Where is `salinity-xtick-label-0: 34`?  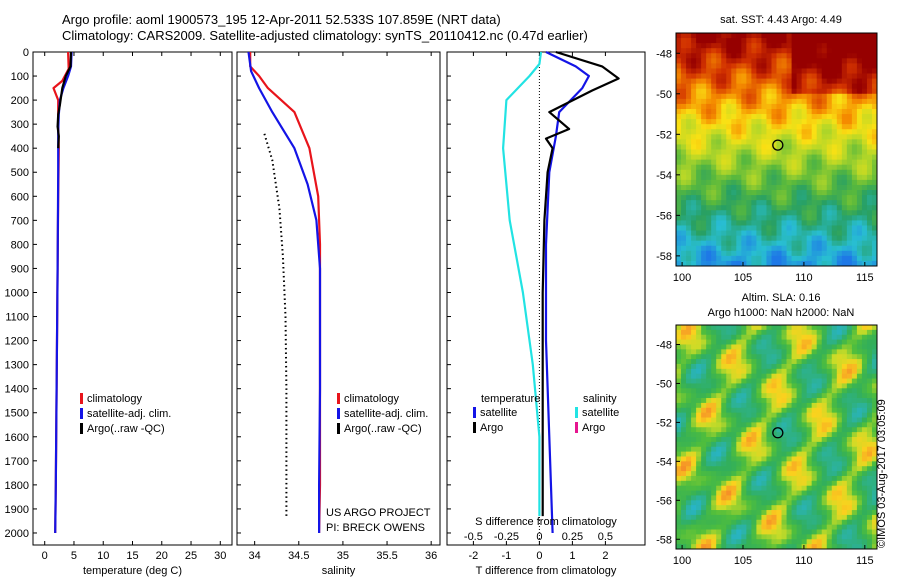
salinity-xtick-label-0: 34 is located at coordinates (255, 556).